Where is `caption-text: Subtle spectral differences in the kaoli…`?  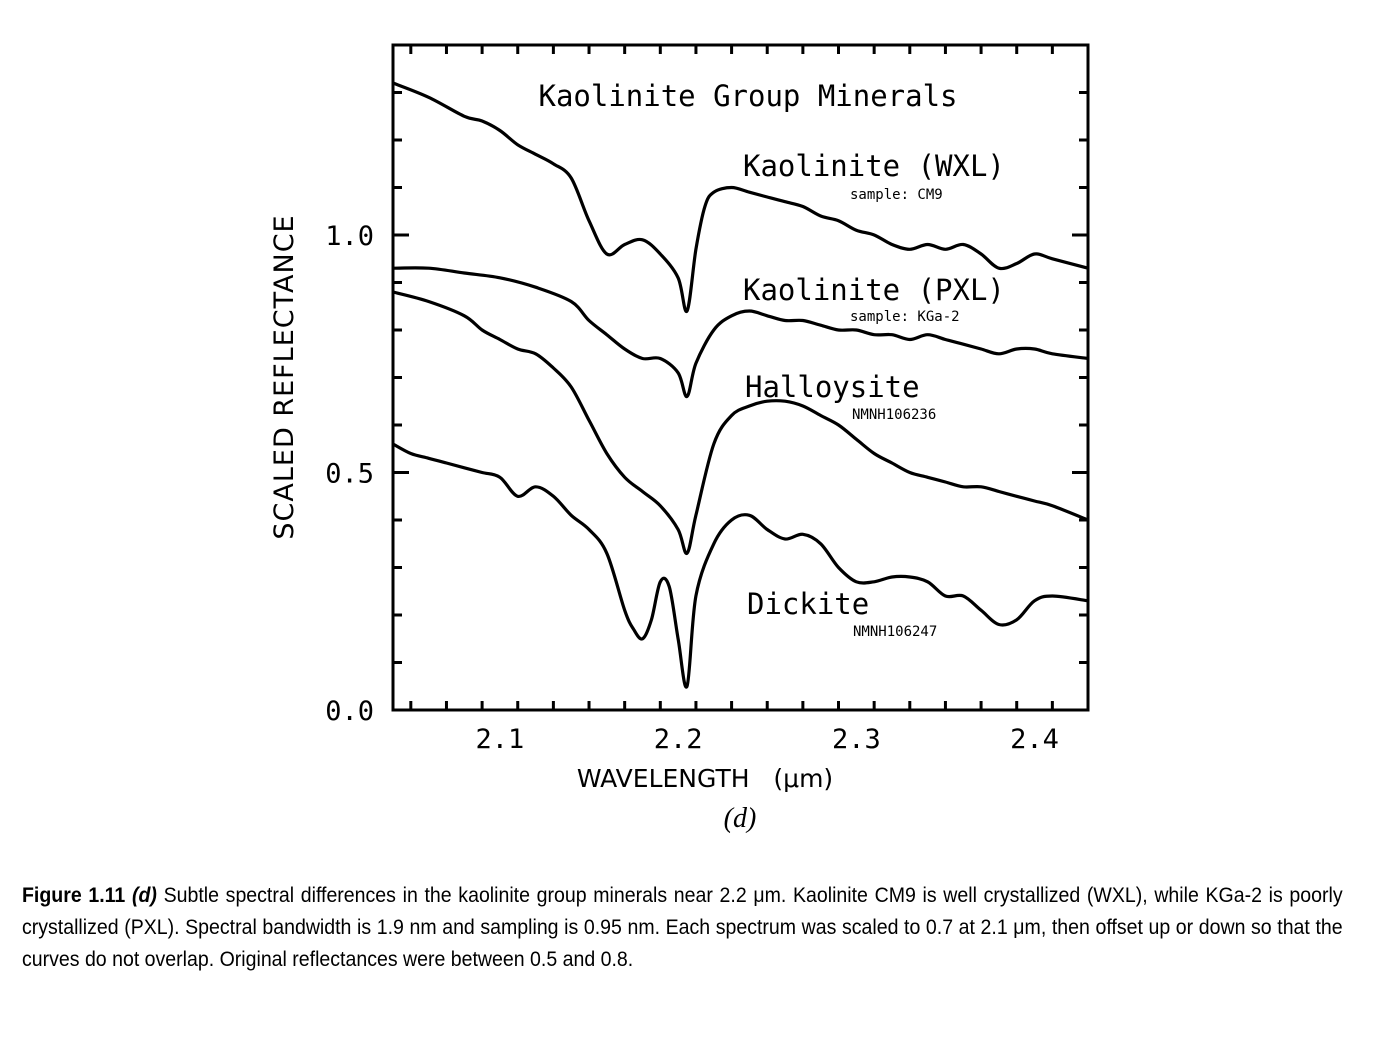 caption-text: Subtle spectral differences in the kaoli… is located at coordinates (682, 927).